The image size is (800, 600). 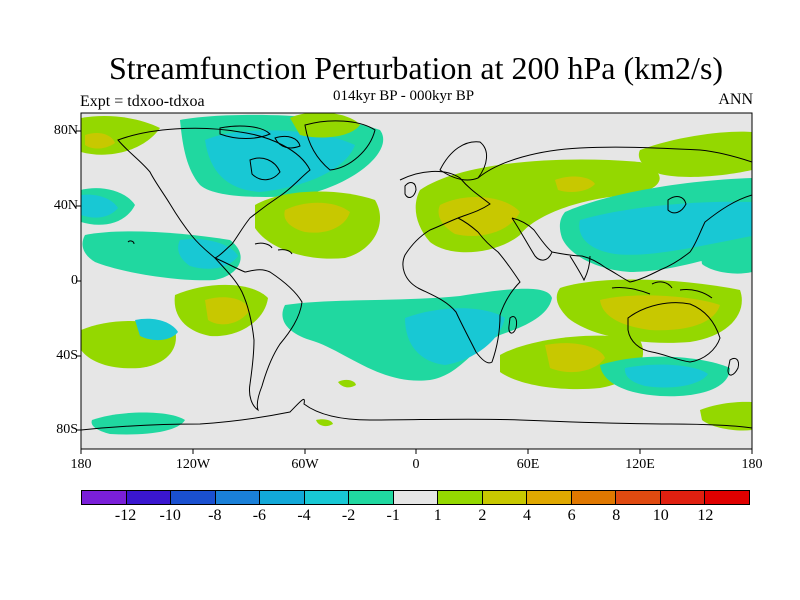 I want to click on lat-tick-label: 80N, so click(x=65, y=130).